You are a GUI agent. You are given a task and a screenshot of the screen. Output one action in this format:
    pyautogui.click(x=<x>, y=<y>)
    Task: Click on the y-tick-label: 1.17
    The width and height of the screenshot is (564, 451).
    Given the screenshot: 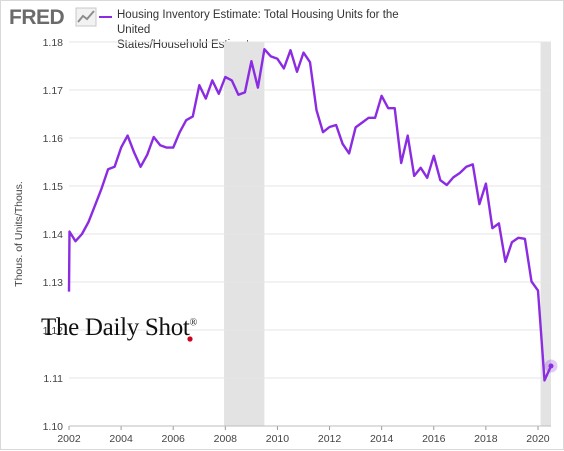 What is the action you would take?
    pyautogui.click(x=53, y=91)
    